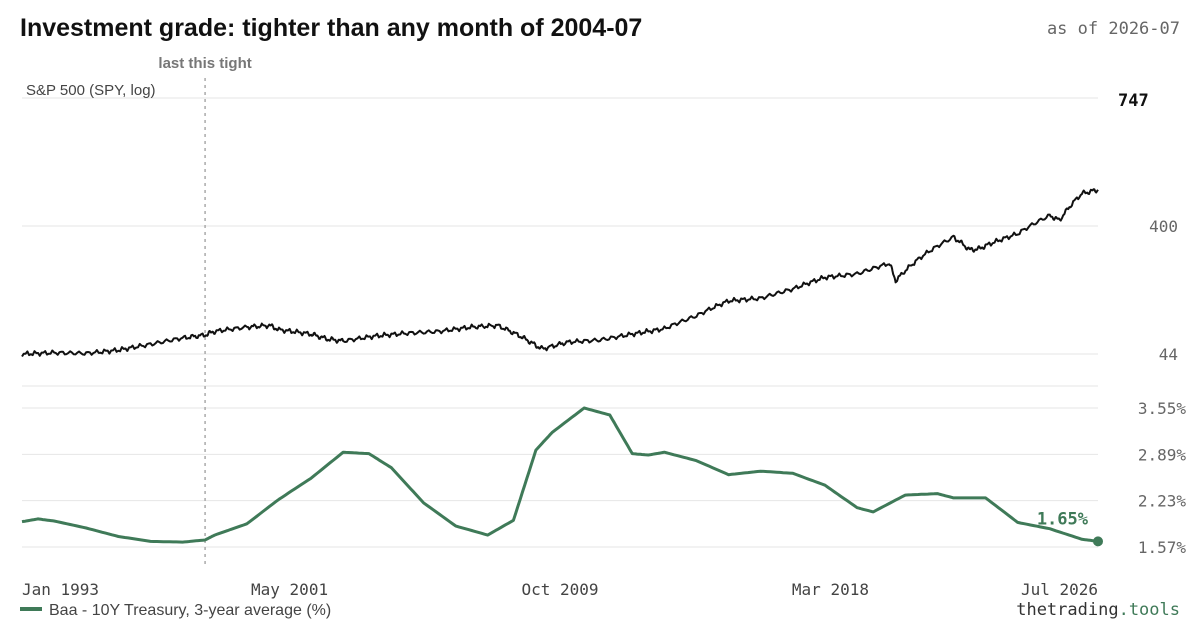  Describe the element at coordinates (1162, 501) in the screenshot. I see `bottom-y-tick-label: 2.23%` at that location.